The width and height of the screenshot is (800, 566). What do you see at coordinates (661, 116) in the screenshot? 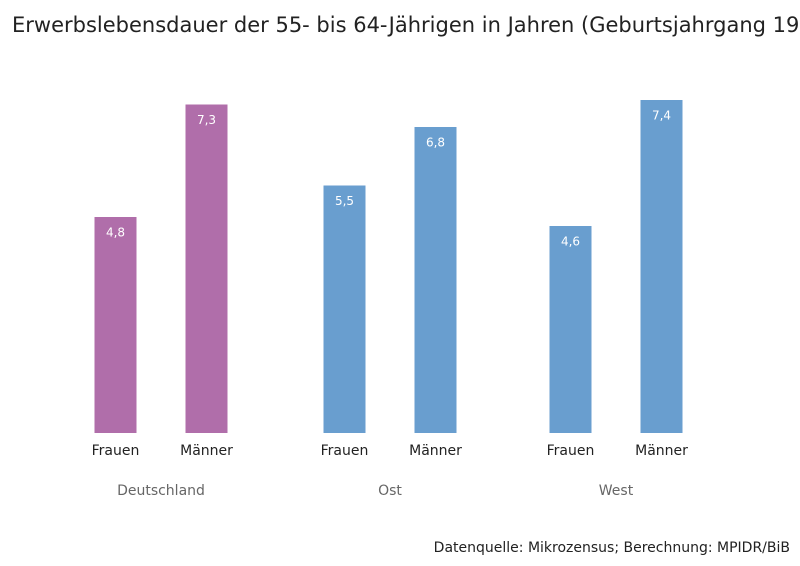
I see `value-label: 7,4` at bounding box center [661, 116].